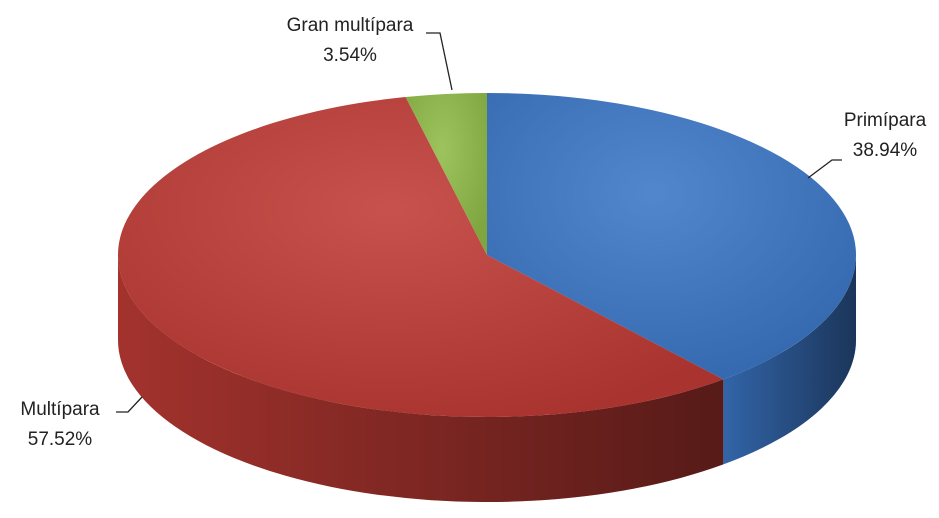 This screenshot has height=518, width=939. I want to click on pie-slice-side-shade, so click(790, 360).